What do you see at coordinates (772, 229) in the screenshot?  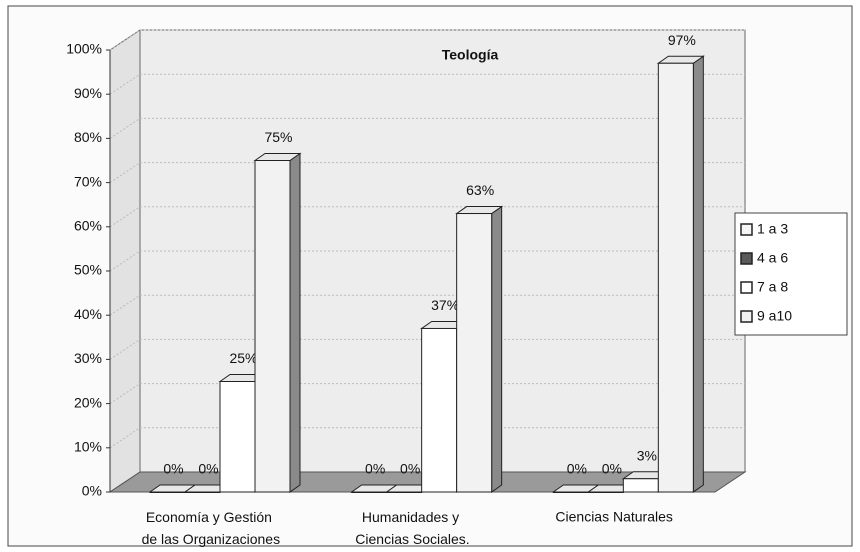 I see `legend-label: 1 a 3` at bounding box center [772, 229].